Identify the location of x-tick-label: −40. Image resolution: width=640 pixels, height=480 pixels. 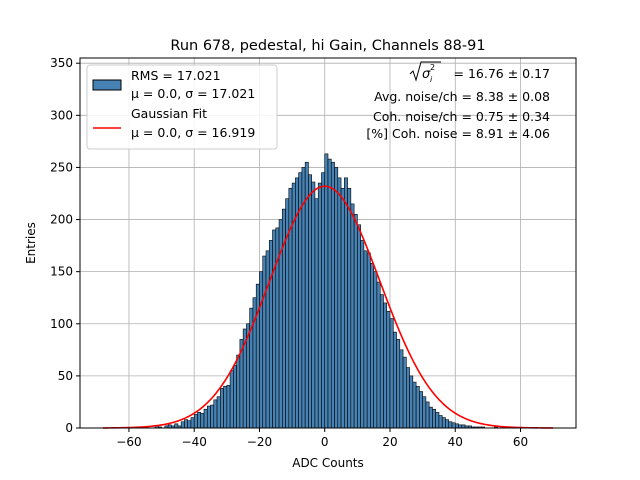
(194, 442).